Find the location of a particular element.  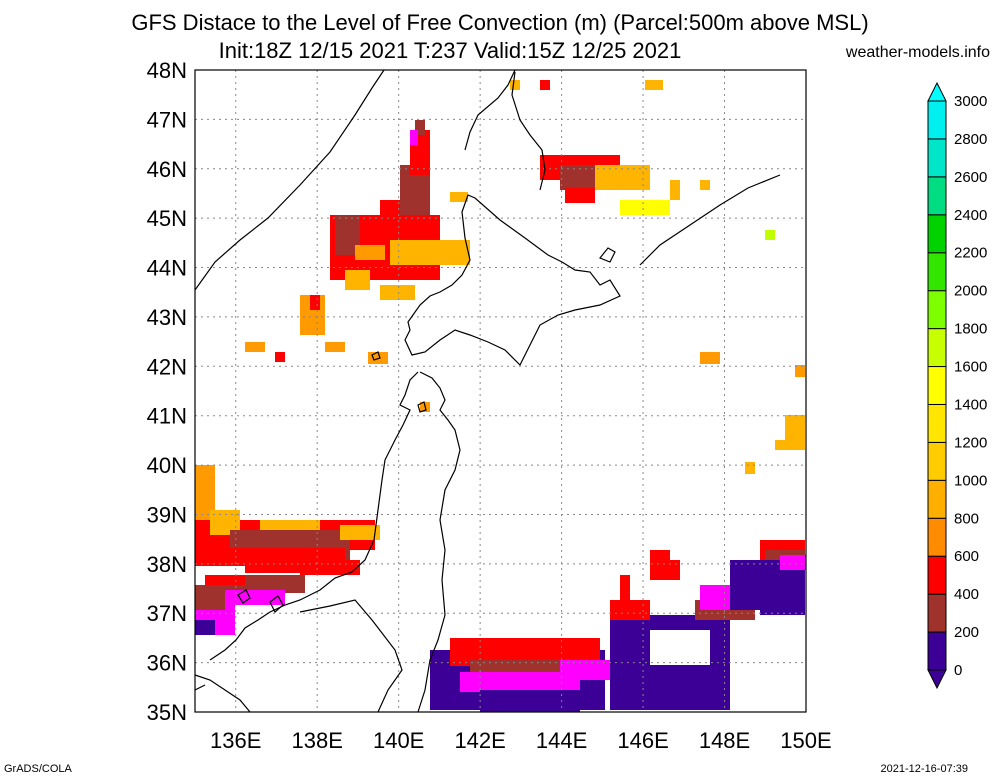

site-label: weather-models.info is located at coordinates (917, 52).